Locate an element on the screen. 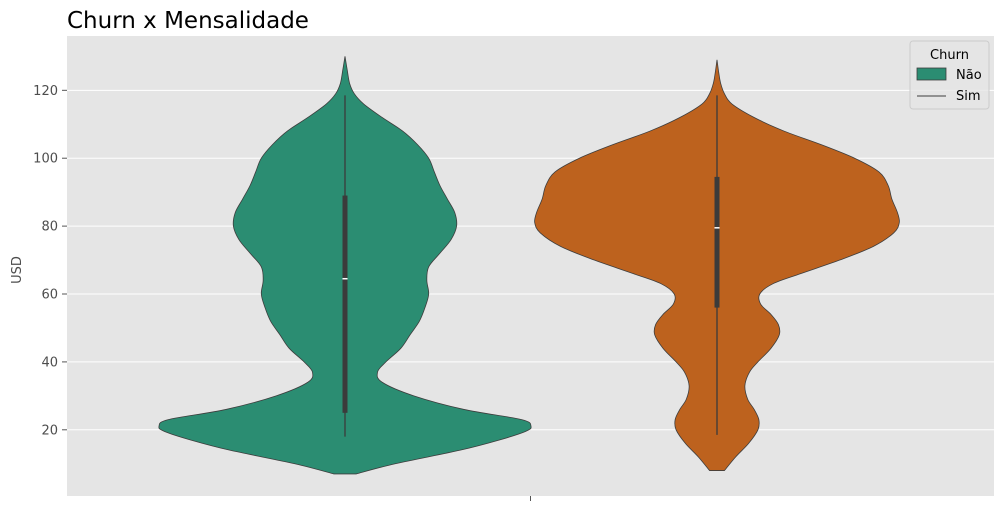 The image size is (1005, 512). legend-title: Churn is located at coordinates (949, 55).